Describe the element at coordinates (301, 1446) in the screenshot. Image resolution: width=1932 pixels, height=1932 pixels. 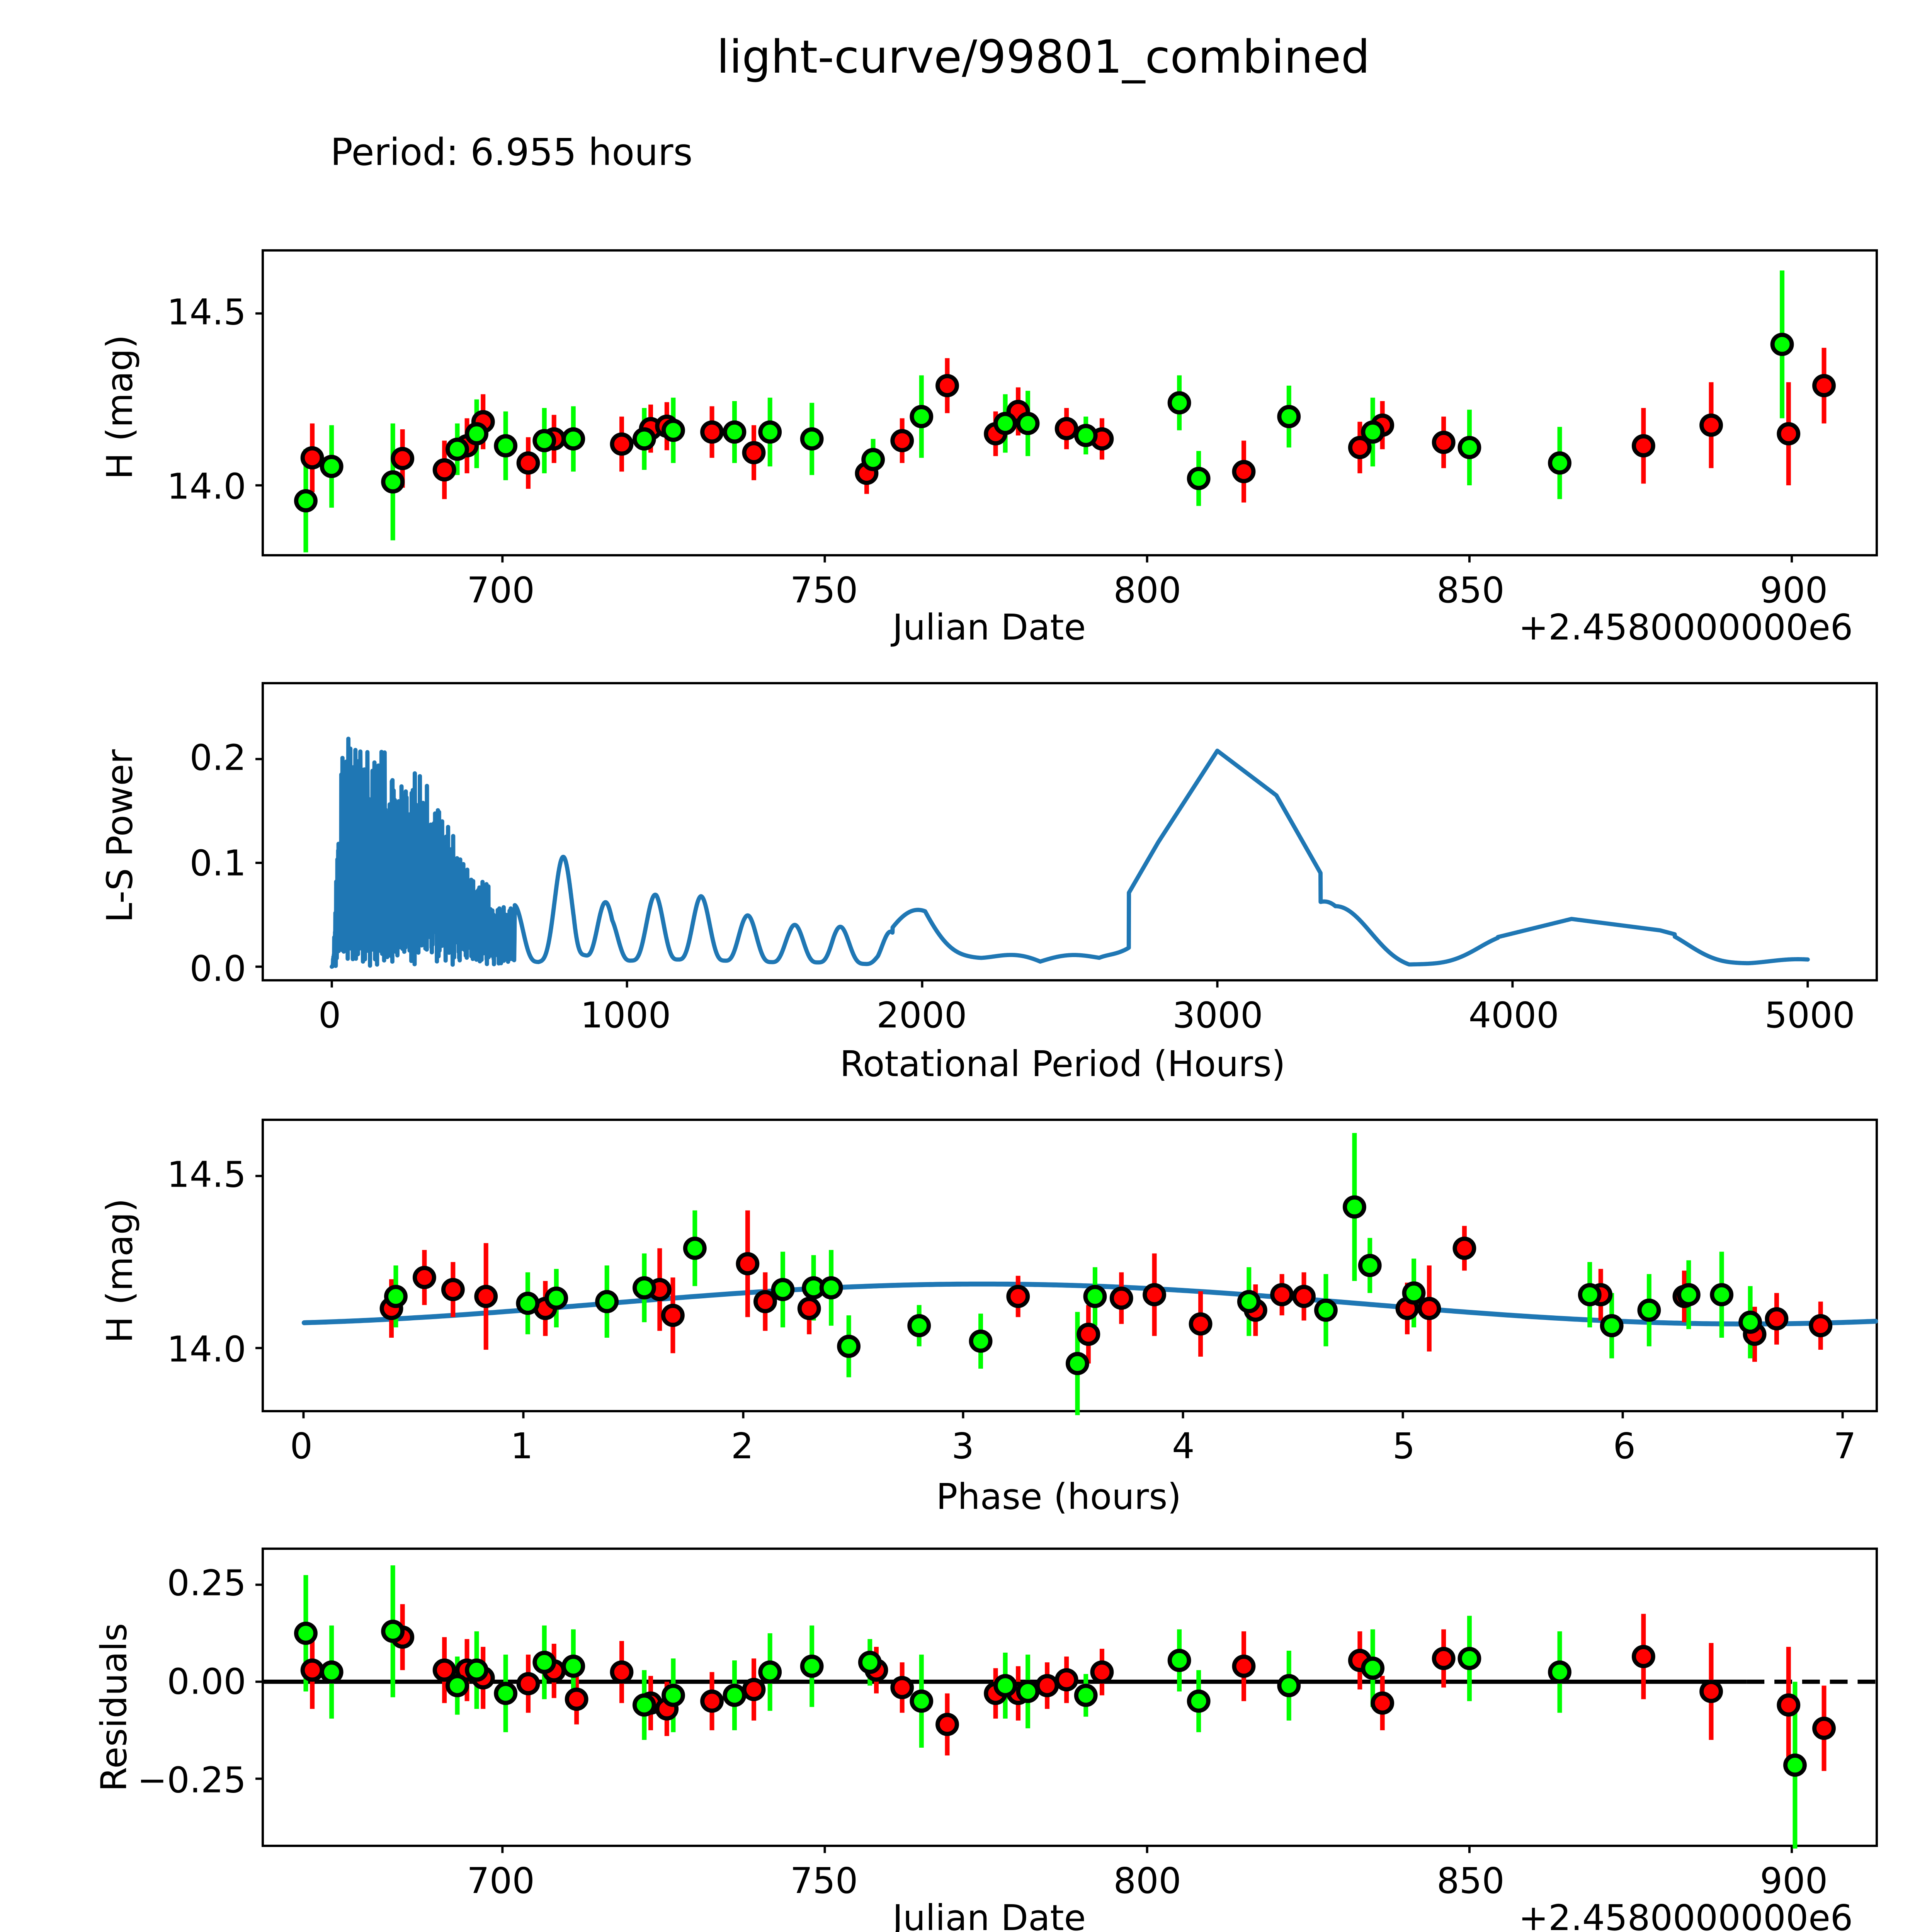
I see `x-tick-label: 0` at that location.